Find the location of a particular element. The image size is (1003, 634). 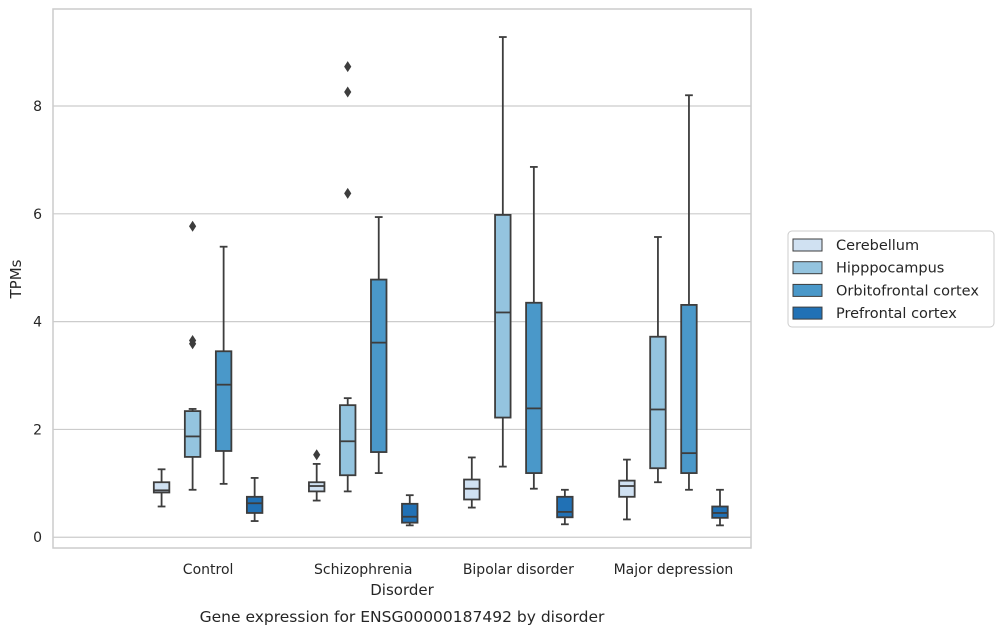

legend-label: Hipppocampus is located at coordinates (890, 269).